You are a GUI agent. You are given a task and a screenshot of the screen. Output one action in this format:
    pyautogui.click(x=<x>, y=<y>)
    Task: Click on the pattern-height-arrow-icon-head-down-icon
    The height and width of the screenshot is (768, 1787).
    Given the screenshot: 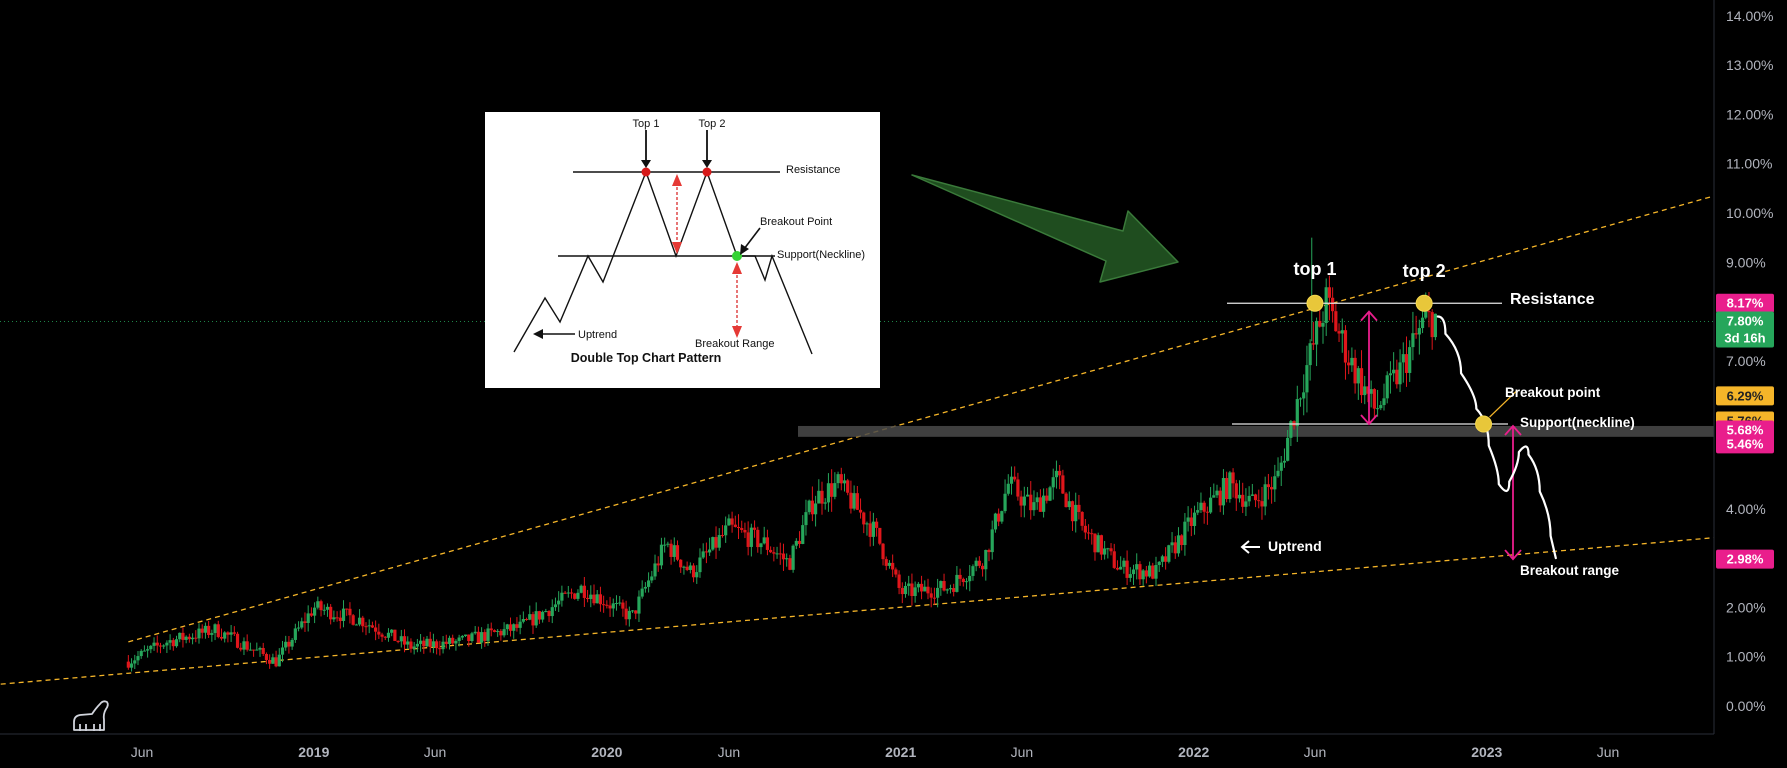 What is the action you would take?
    pyautogui.click(x=1369, y=420)
    